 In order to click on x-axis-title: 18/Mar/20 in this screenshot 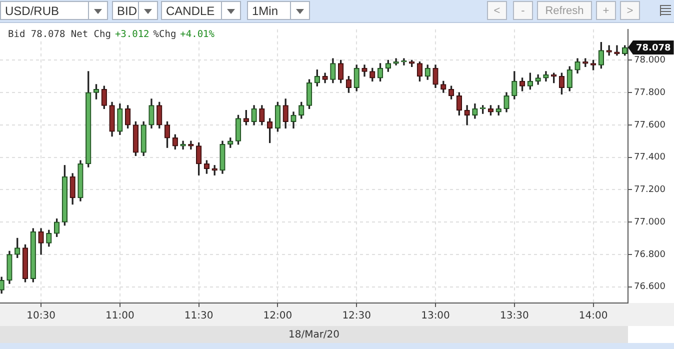, I will do `click(314, 335)`.